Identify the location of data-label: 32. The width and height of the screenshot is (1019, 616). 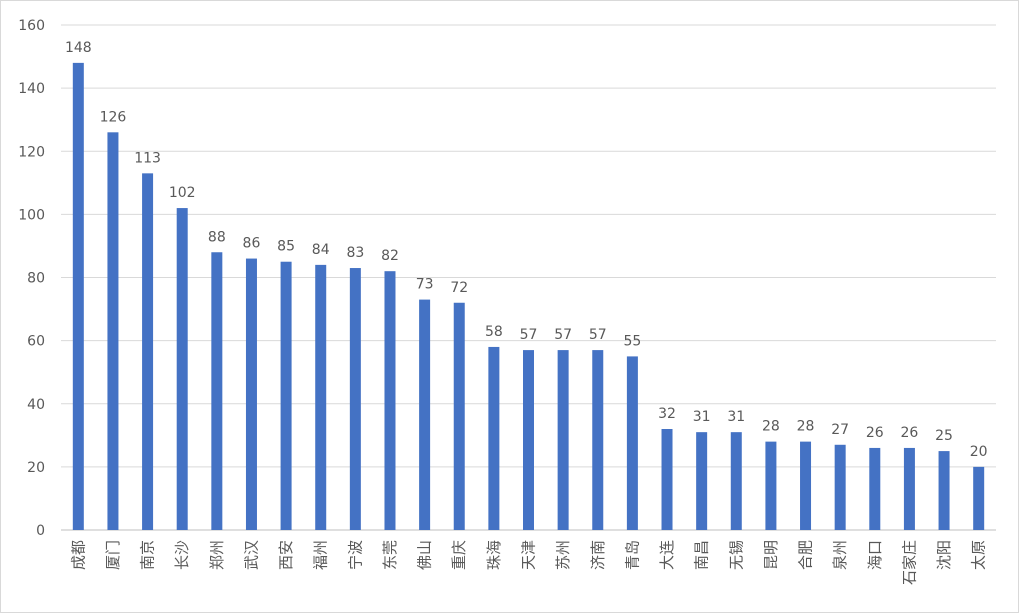
(667, 414).